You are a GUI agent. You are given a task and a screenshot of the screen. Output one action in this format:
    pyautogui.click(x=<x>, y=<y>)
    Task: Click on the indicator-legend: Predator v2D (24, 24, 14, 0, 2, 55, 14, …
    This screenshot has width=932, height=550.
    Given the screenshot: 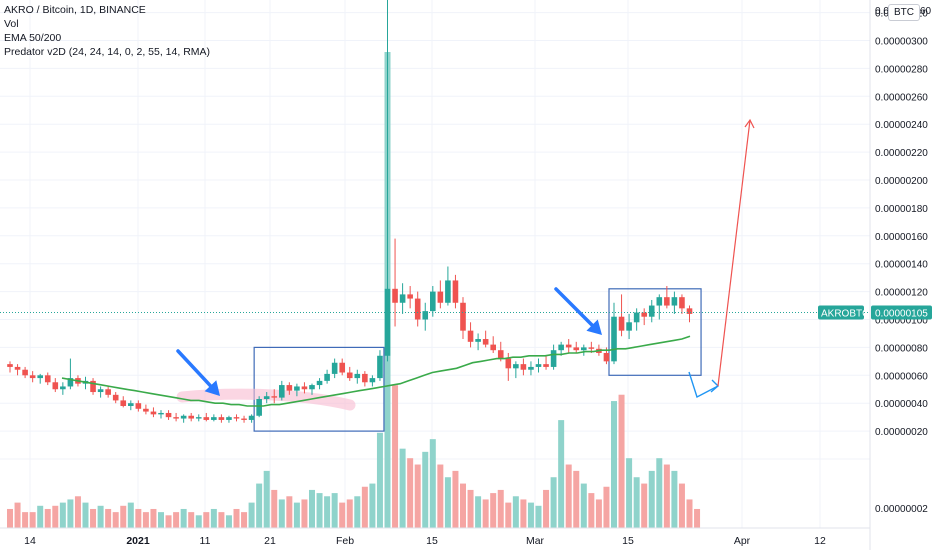 What is the action you would take?
    pyautogui.click(x=107, y=52)
    